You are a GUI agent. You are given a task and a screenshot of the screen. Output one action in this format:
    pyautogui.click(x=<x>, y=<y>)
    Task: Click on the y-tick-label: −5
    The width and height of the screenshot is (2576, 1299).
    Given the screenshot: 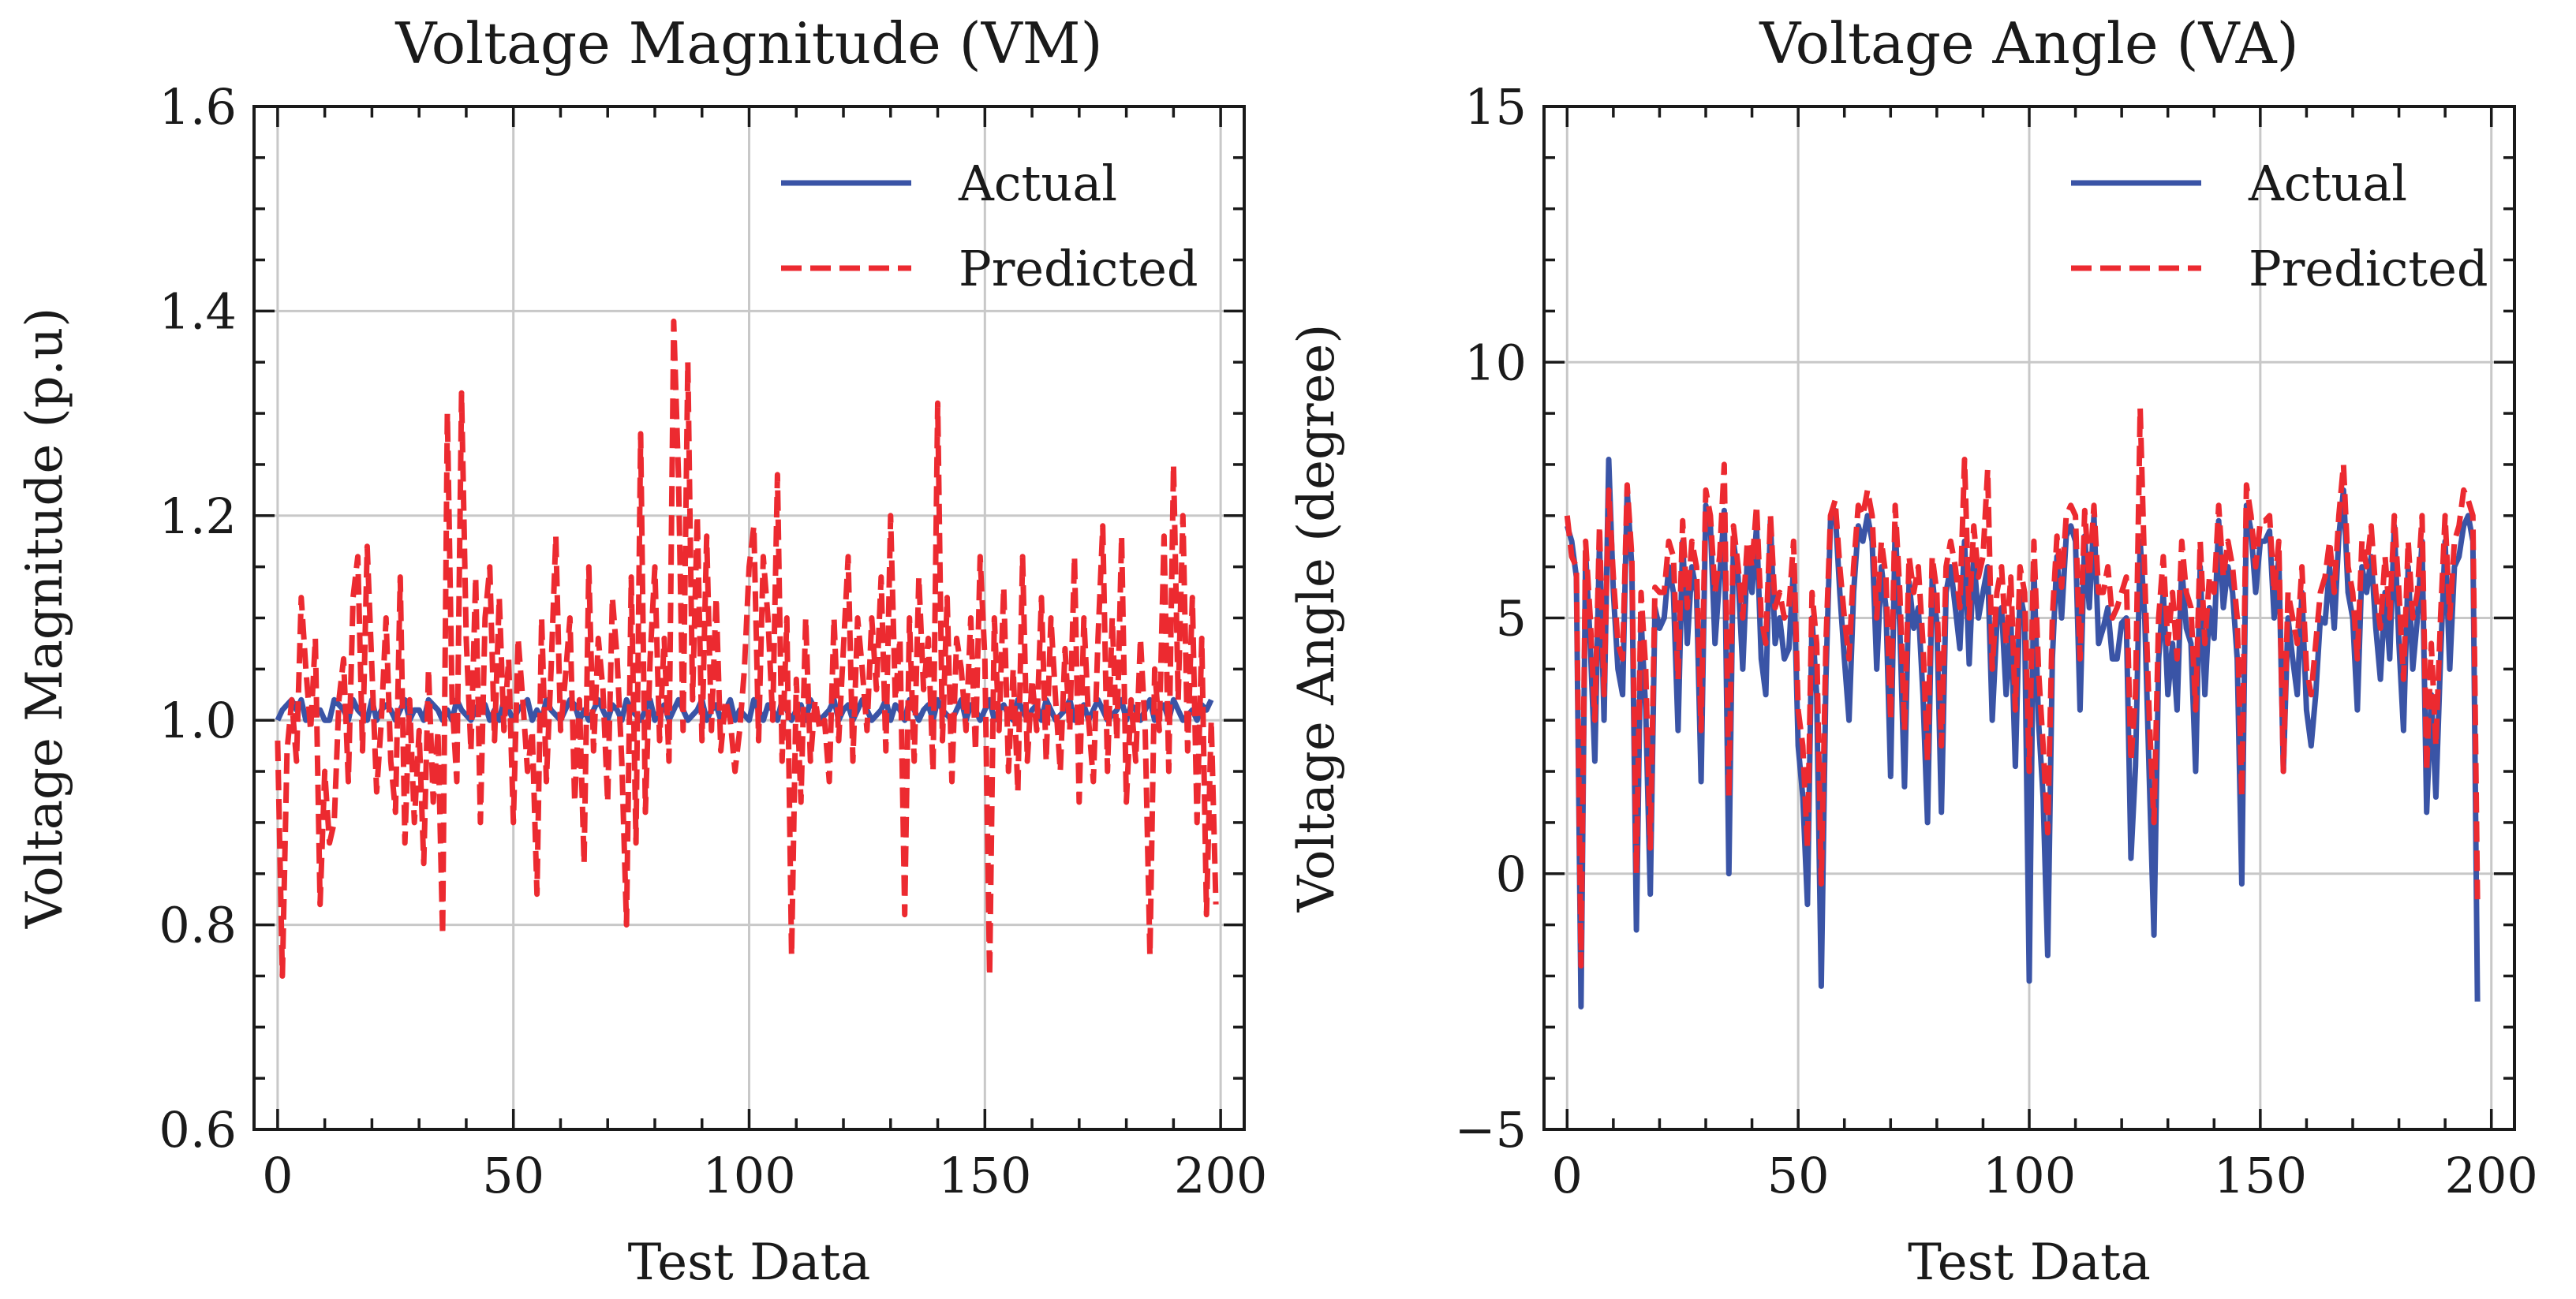 What is the action you would take?
    pyautogui.click(x=1491, y=1130)
    